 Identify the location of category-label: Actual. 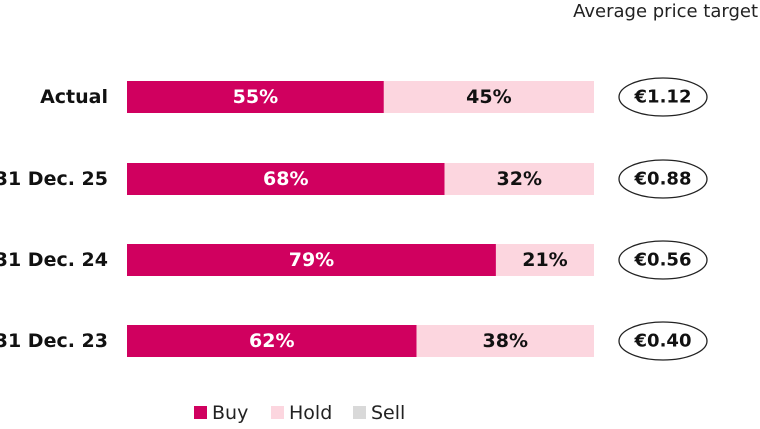
(74, 97).